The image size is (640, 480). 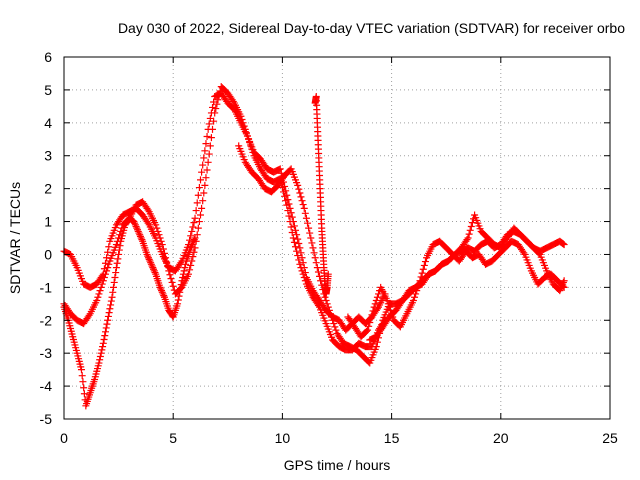 What do you see at coordinates (48, 222) in the screenshot?
I see `y-tick-label: 1` at bounding box center [48, 222].